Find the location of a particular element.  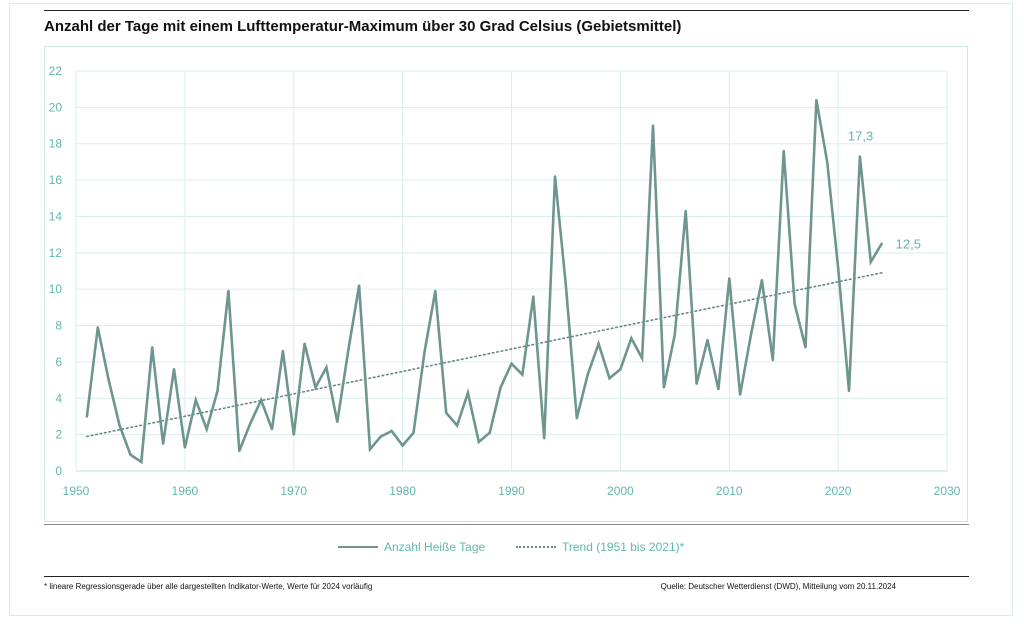

x-tick-label: 2030 is located at coordinates (947, 491).